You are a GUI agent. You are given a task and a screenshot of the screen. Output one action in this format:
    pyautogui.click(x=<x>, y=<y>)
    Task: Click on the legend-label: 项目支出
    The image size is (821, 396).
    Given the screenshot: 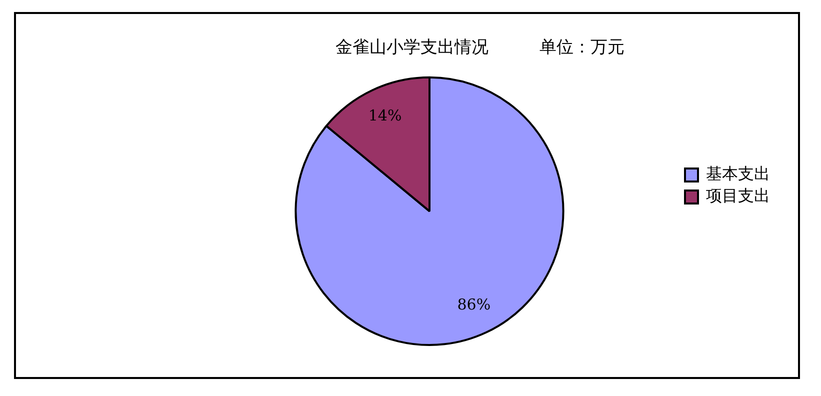 What is the action you would take?
    pyautogui.click(x=738, y=196)
    